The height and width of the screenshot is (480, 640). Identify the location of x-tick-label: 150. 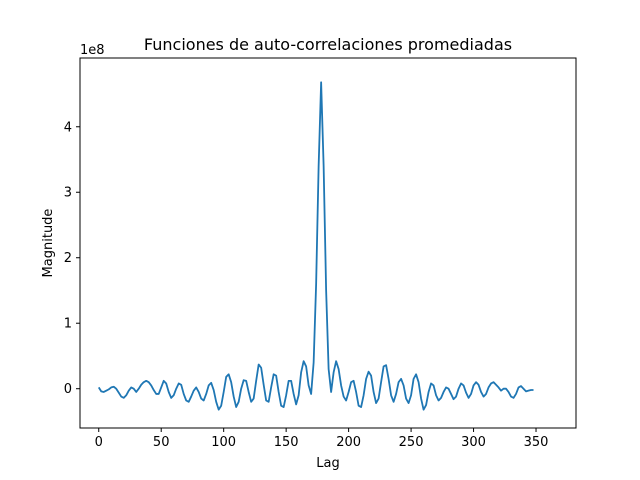
(286, 442).